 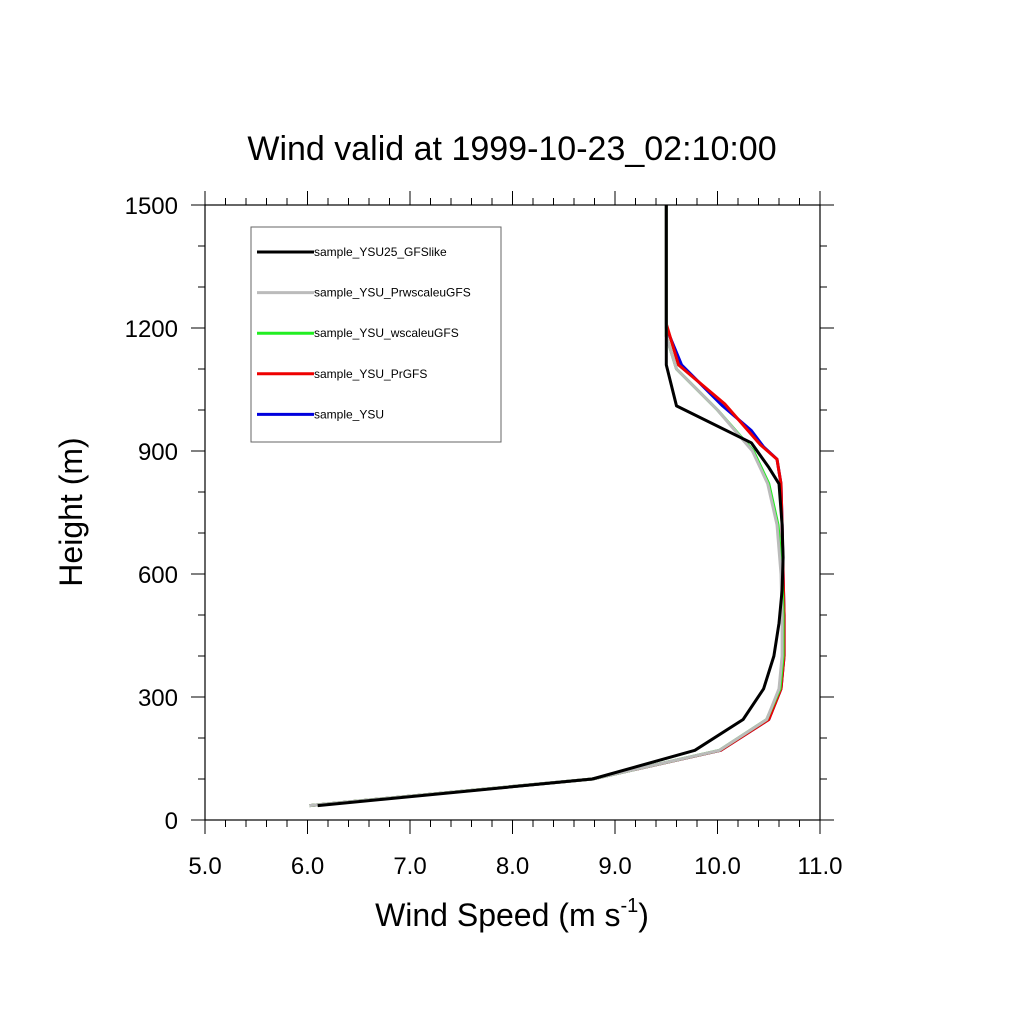 What do you see at coordinates (151, 329) in the screenshot?
I see `y-tick-label: 1200` at bounding box center [151, 329].